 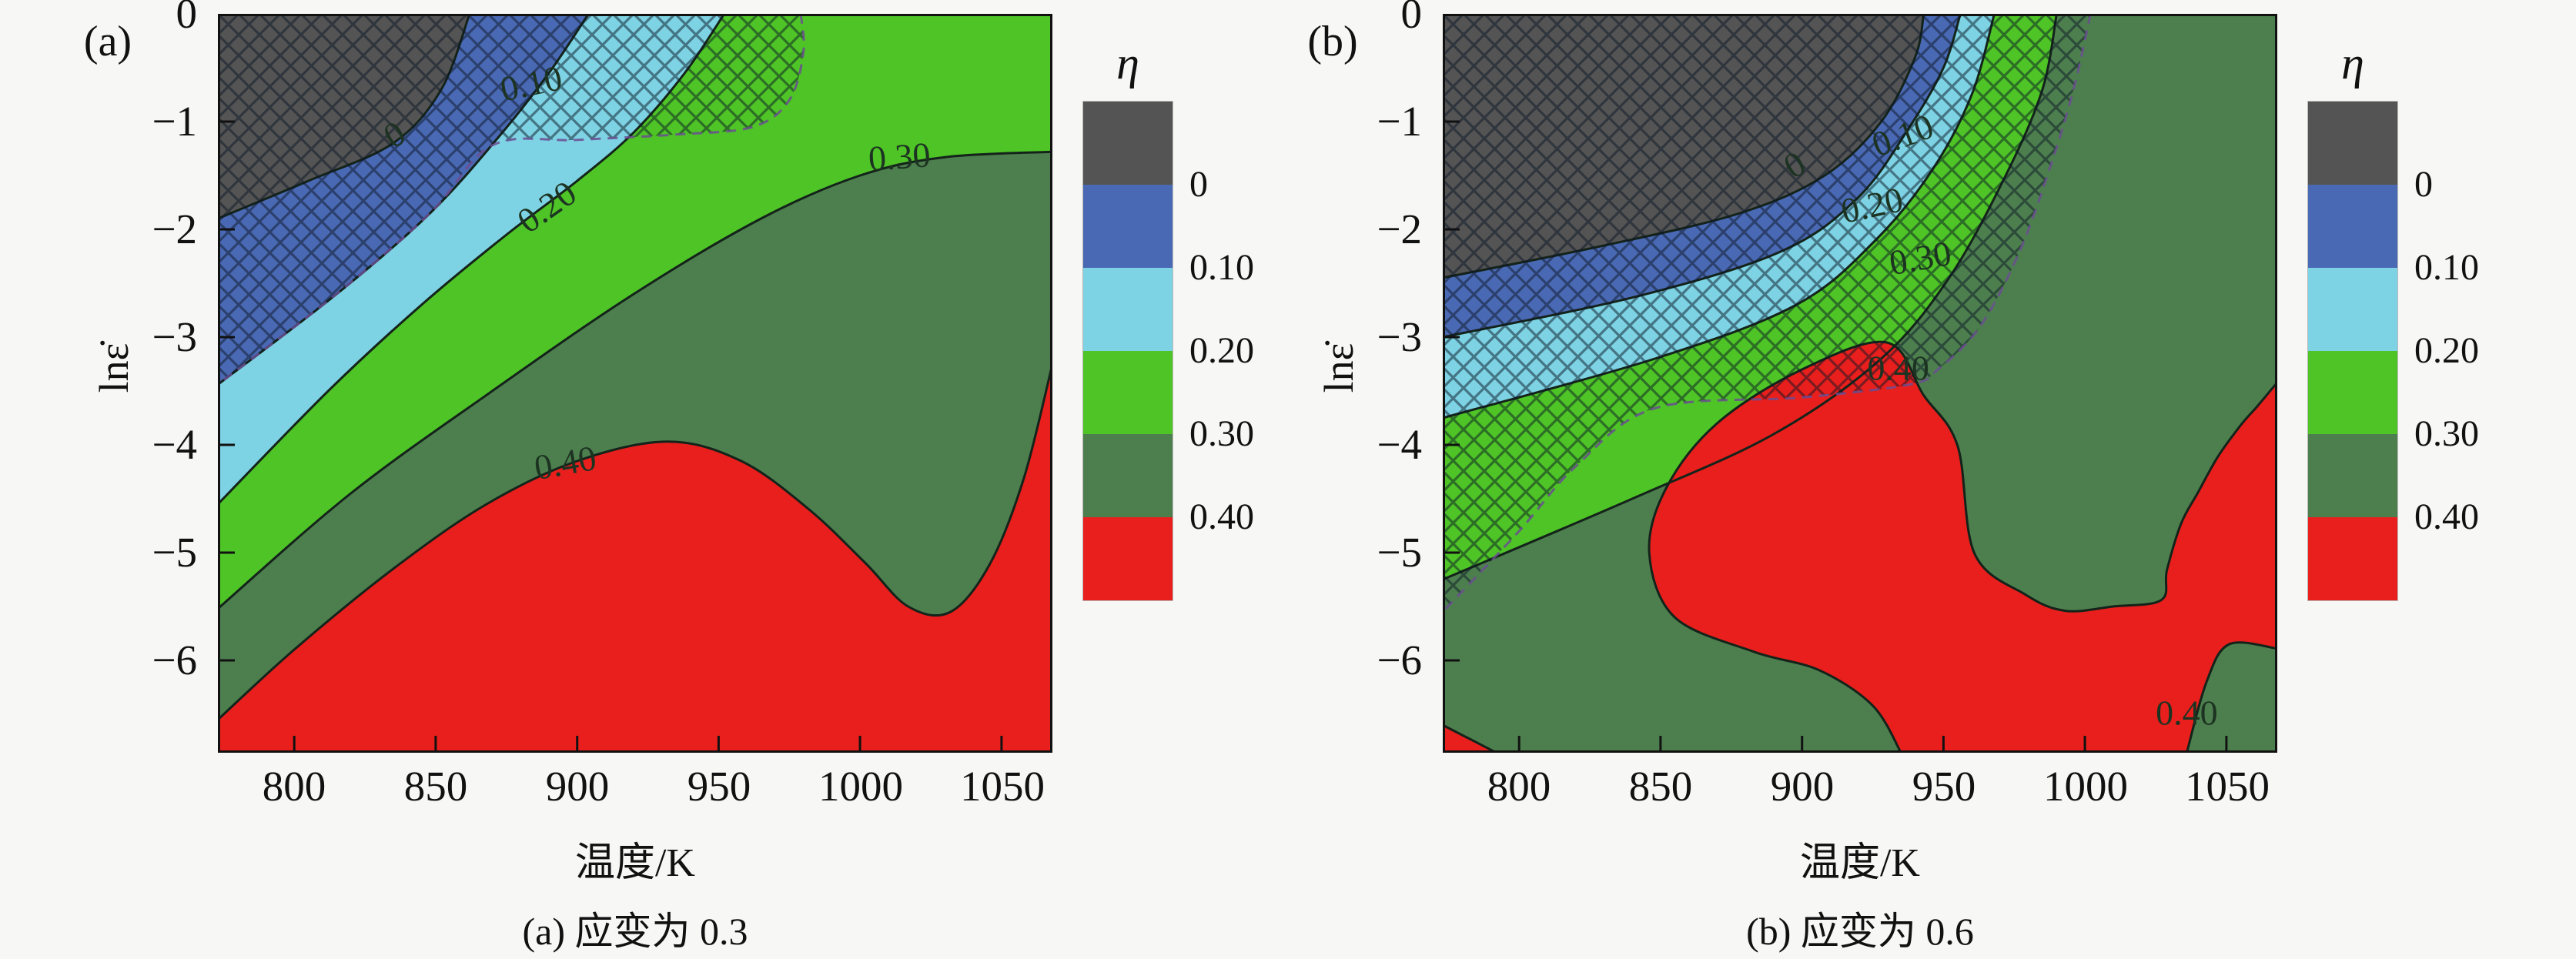 What do you see at coordinates (1198, 184) in the screenshot?
I see `colorbar-a-tick: 0` at bounding box center [1198, 184].